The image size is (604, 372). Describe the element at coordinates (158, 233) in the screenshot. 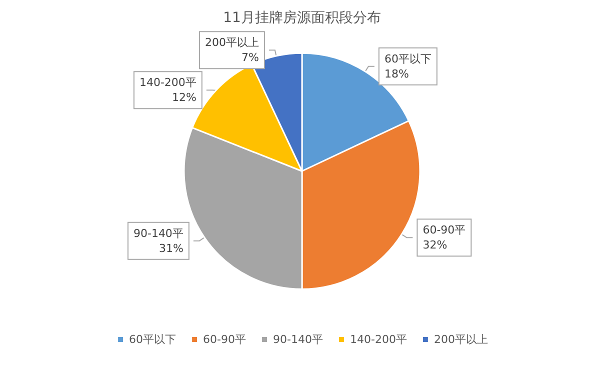

I see `slice-label: 90-140平` at that location.